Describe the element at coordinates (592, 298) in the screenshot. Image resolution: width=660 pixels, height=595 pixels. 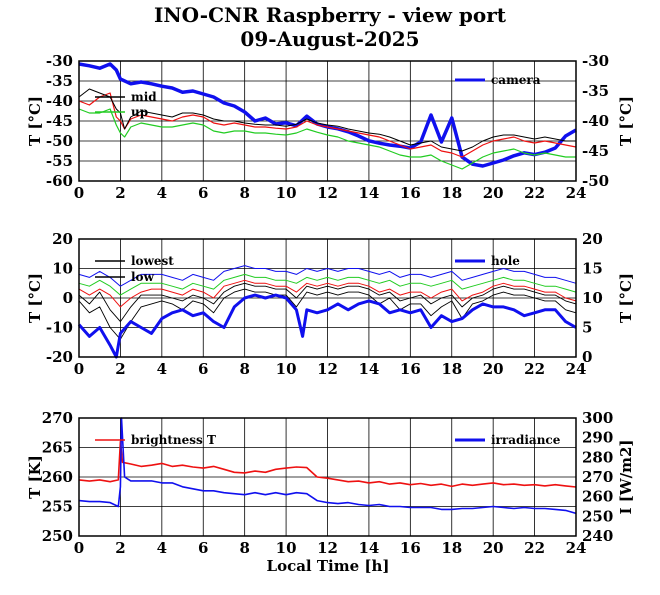
I see `y-right-tick-label: 10` at that location.